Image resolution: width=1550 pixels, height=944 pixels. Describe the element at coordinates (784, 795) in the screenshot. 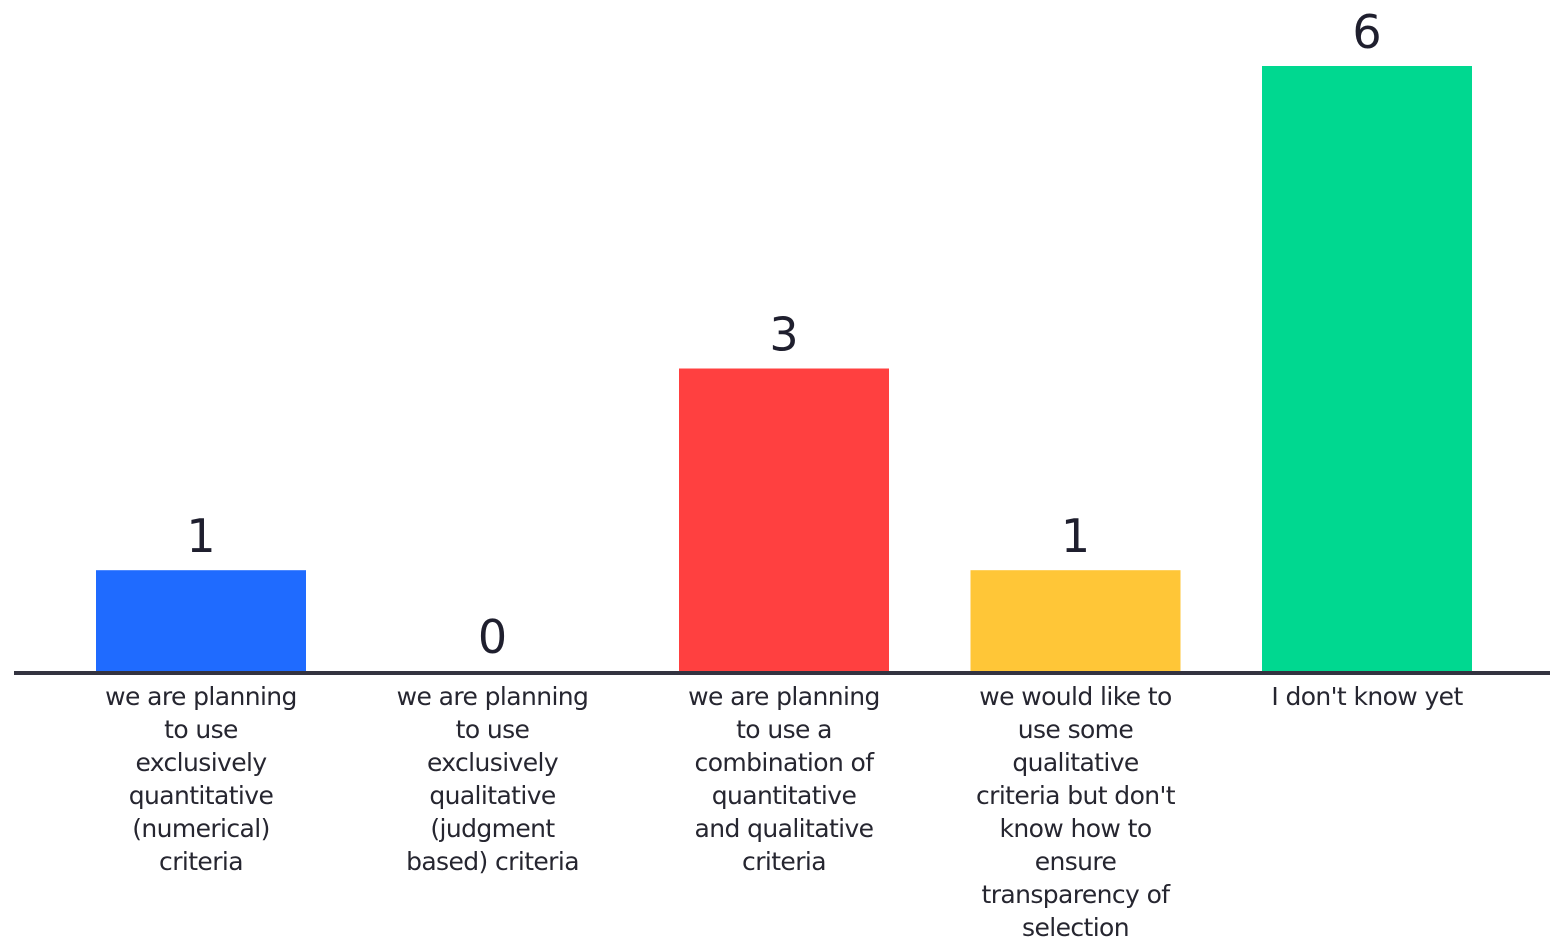

I see `category-label-3-line-4: quantitative` at that location.